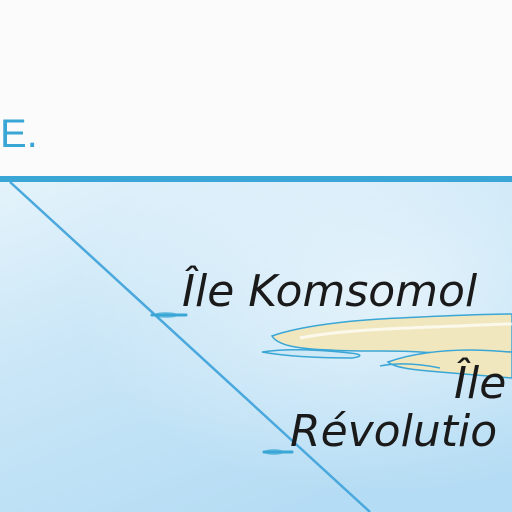 This screenshot has width=512, height=512. Describe the element at coordinates (405, 331) in the screenshot. I see `island-highlight` at that location.